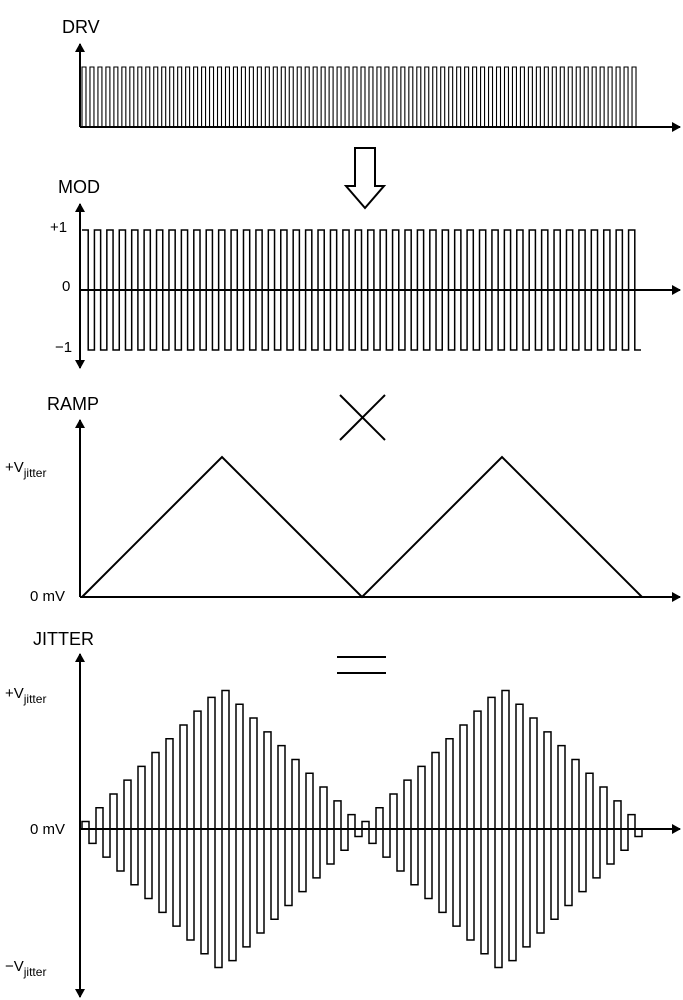  I want to click on drv-pulse-train, so click(360, 97).